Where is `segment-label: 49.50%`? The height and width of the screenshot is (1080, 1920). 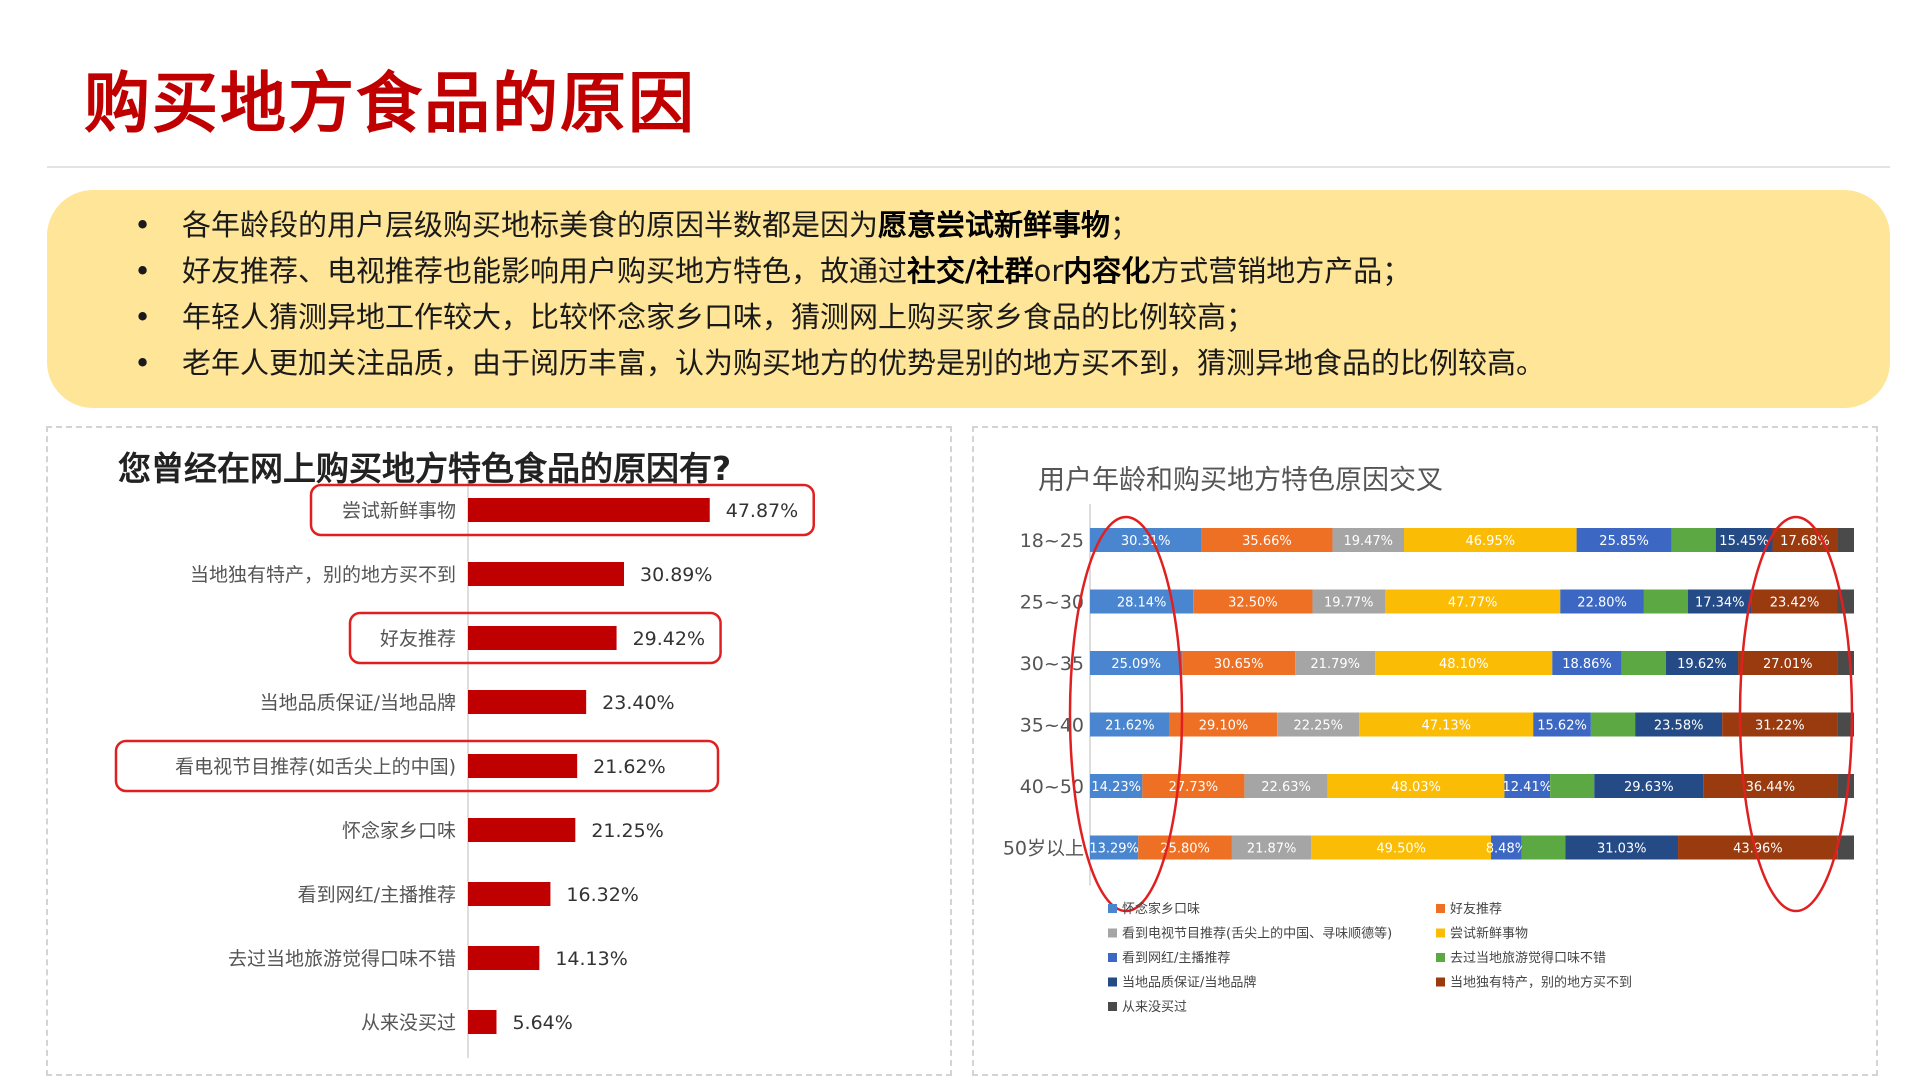
segment-label: 49.50% is located at coordinates (1401, 849).